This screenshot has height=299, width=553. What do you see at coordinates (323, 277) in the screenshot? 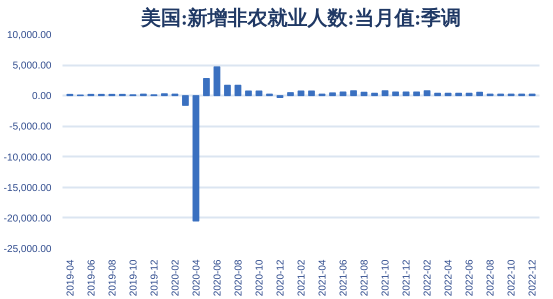
I see `x-tick-label: 2021-04` at bounding box center [323, 277].